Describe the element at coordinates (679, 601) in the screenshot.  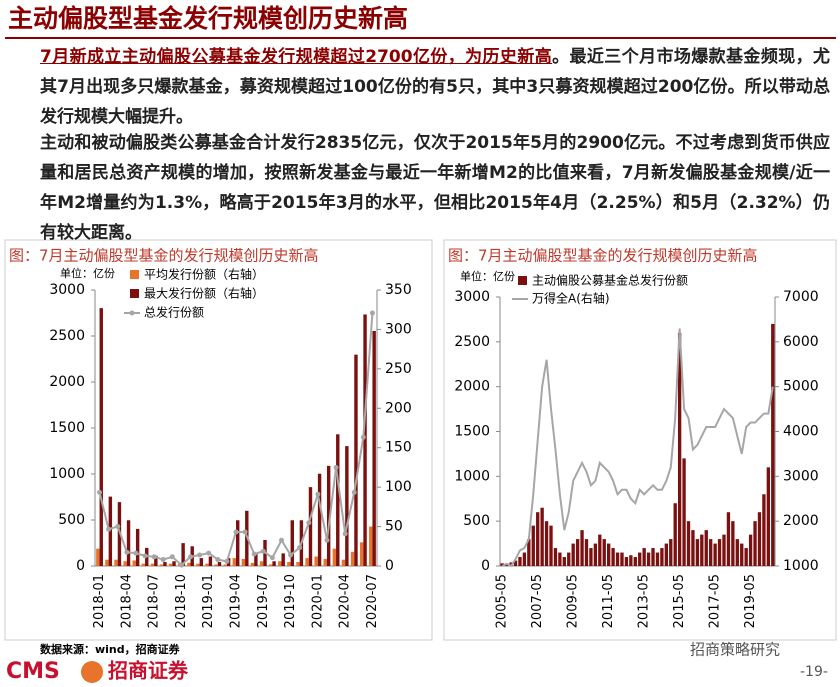
I see `x-tick-label: 2015-05` at that location.